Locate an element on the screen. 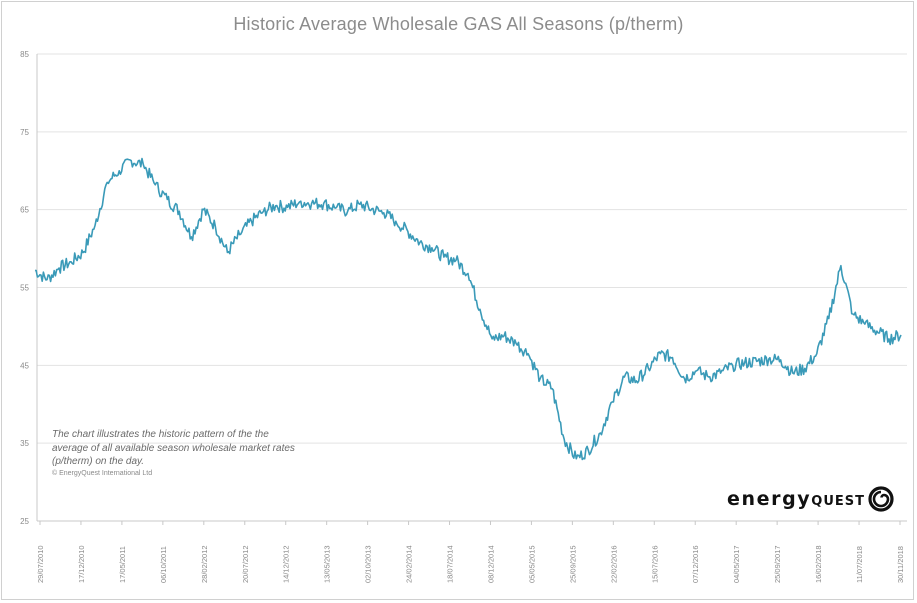  x-tick-label: 18/07/2014 is located at coordinates (450, 564).